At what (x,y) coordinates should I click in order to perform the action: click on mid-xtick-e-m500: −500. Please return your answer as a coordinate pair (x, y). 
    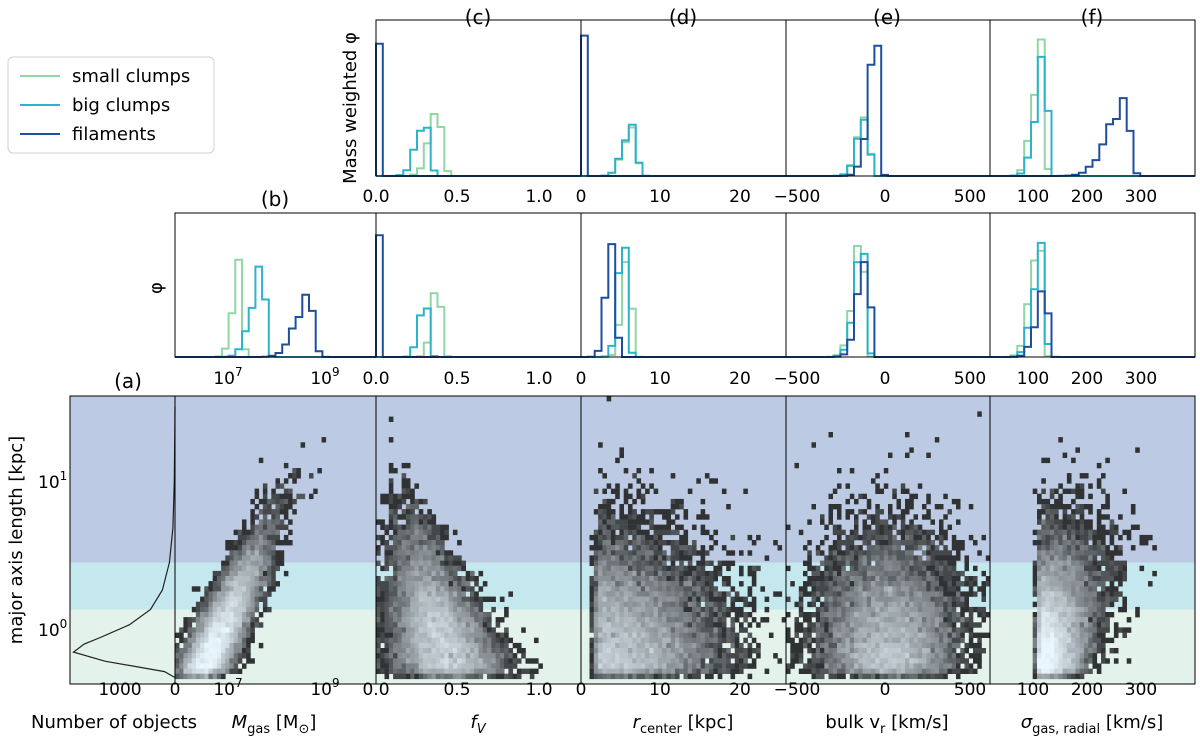
    Looking at the image, I should click on (797, 379).